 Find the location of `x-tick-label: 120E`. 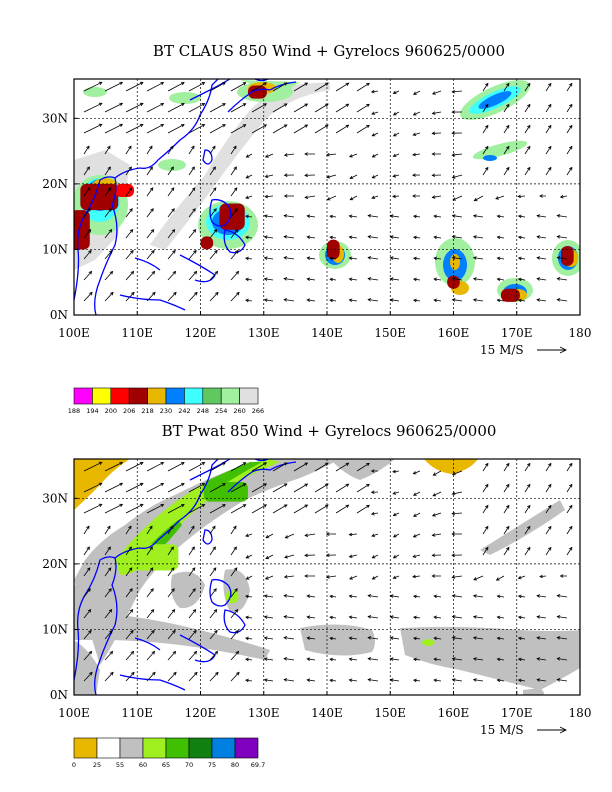

x-tick-label: 120E is located at coordinates (201, 333).